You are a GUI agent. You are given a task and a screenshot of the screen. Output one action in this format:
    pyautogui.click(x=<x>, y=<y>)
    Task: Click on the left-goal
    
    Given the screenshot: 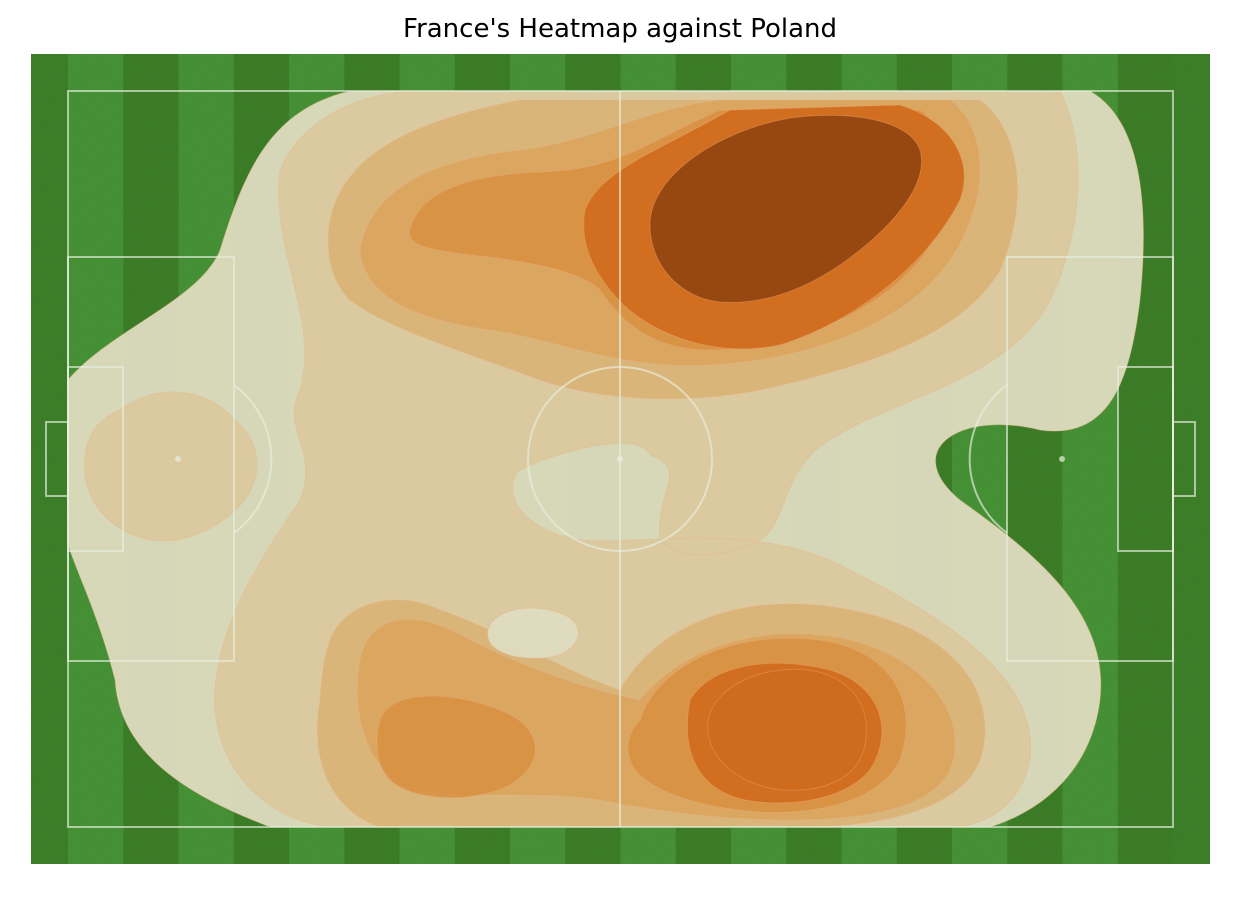 What is the action you would take?
    pyautogui.click(x=57, y=459)
    